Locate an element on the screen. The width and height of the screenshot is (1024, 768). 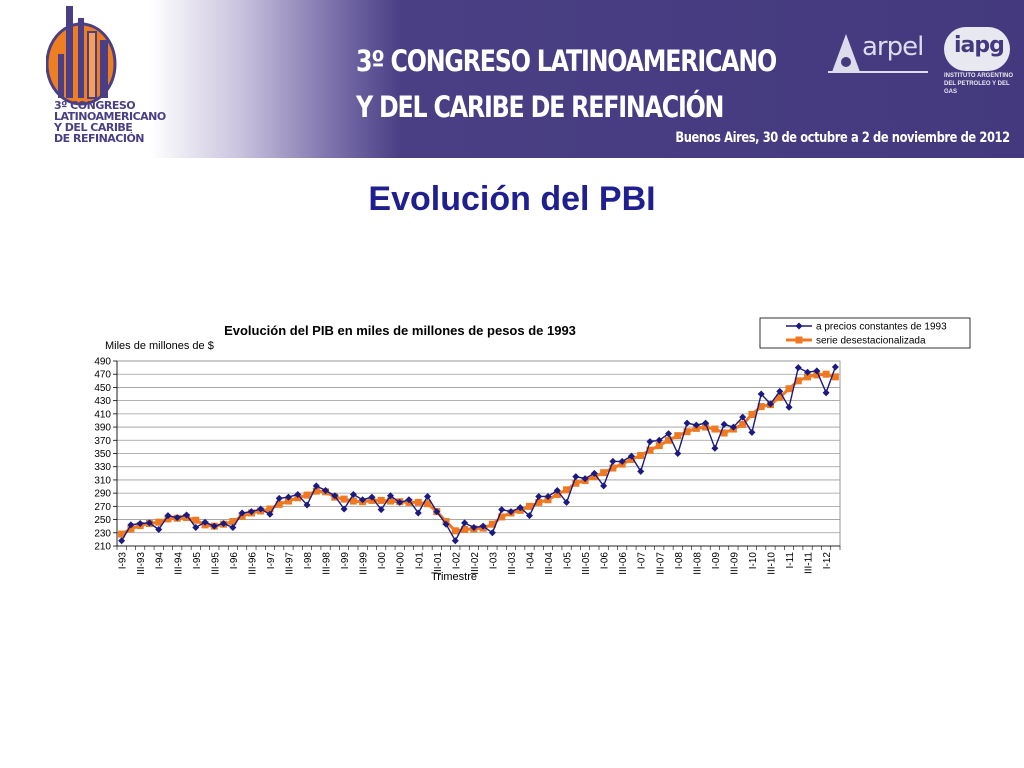
y-tick-label: 490 is located at coordinates (102, 362).